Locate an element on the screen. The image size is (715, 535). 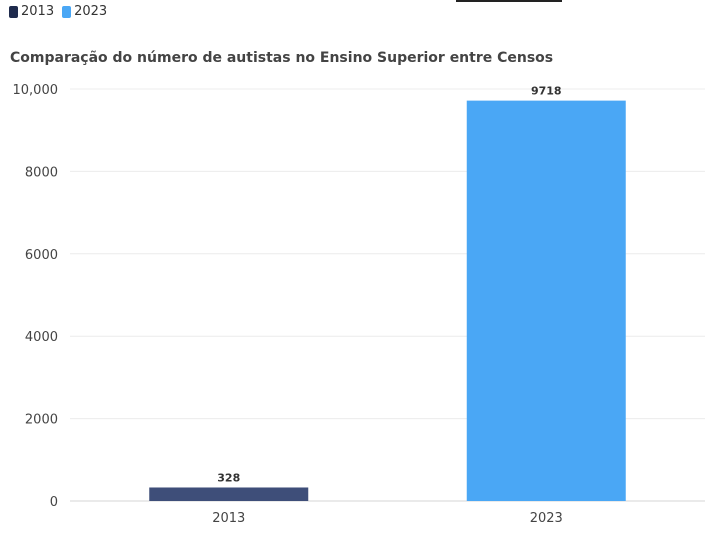
bar-2013 is located at coordinates (229, 494).